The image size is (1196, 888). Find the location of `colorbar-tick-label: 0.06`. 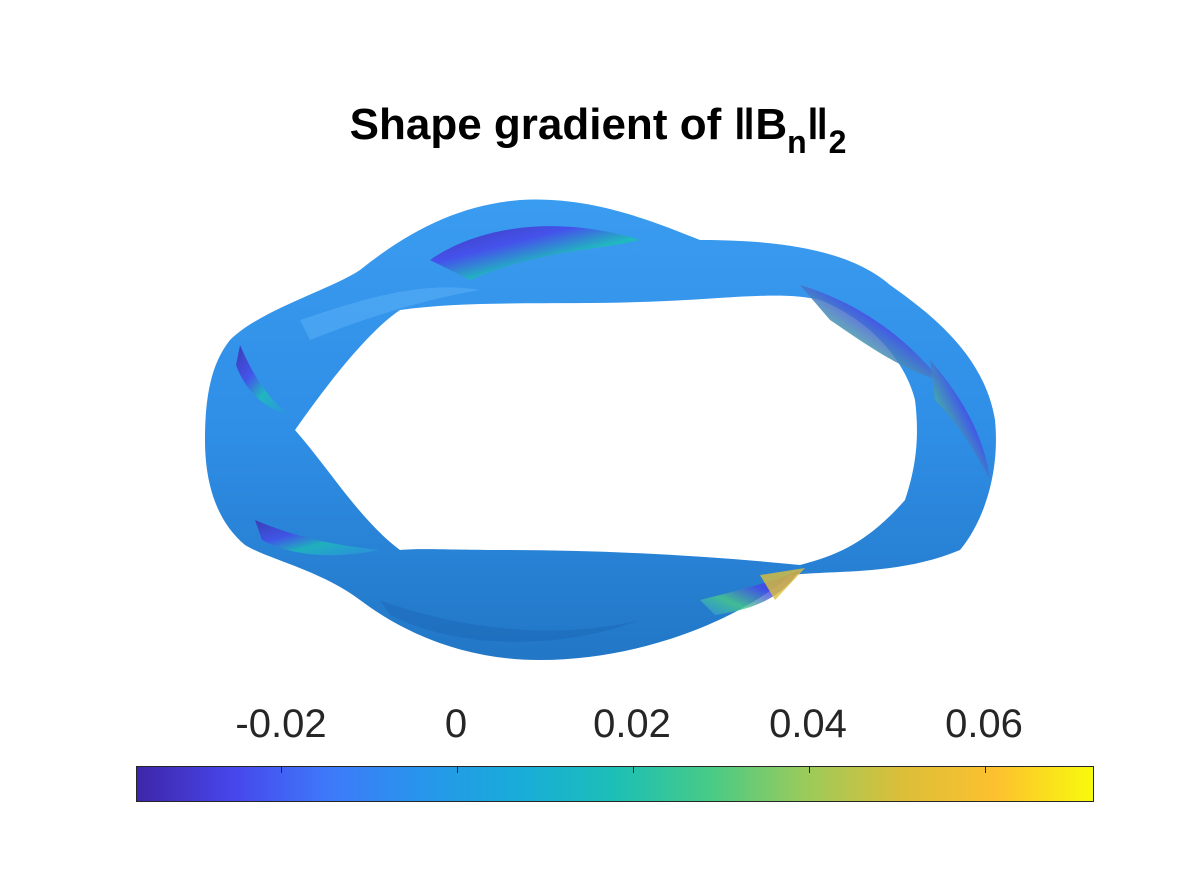

colorbar-tick-label: 0.06 is located at coordinates (984, 724).